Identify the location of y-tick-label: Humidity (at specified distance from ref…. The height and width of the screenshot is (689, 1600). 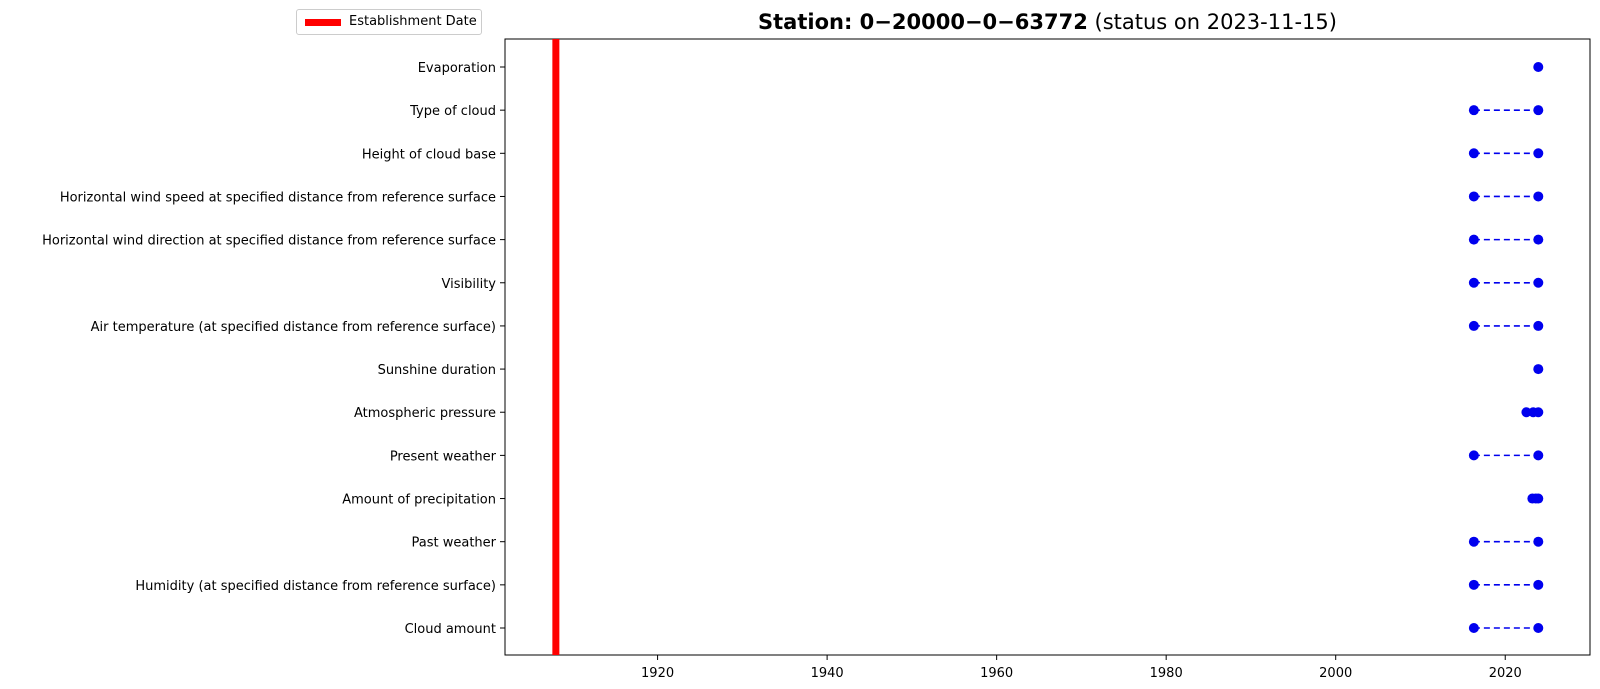
(315, 586).